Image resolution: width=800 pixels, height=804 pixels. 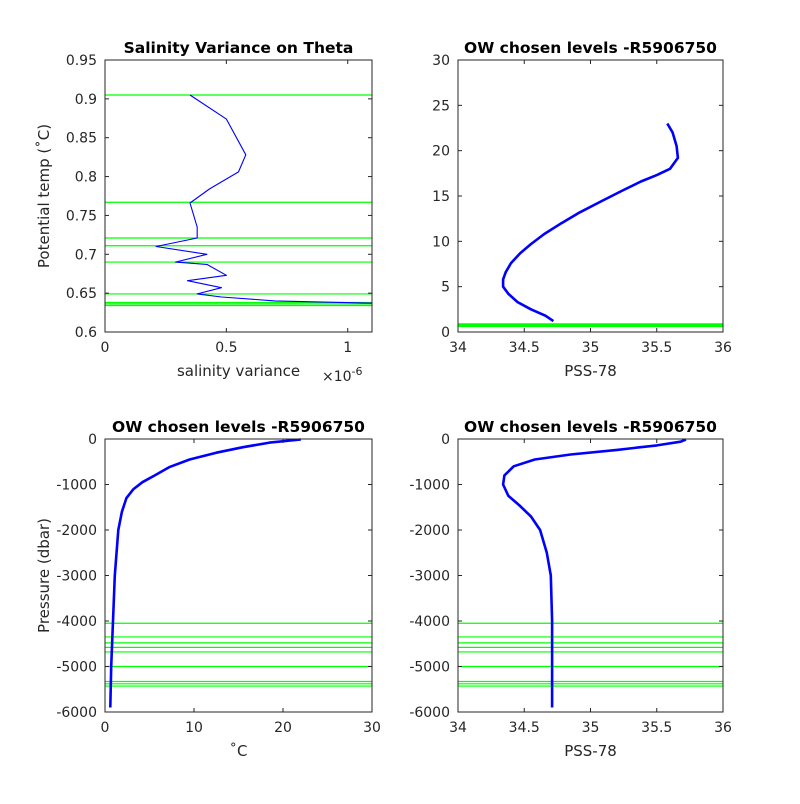 I want to click on y-tick-label: 20, so click(x=441, y=152).